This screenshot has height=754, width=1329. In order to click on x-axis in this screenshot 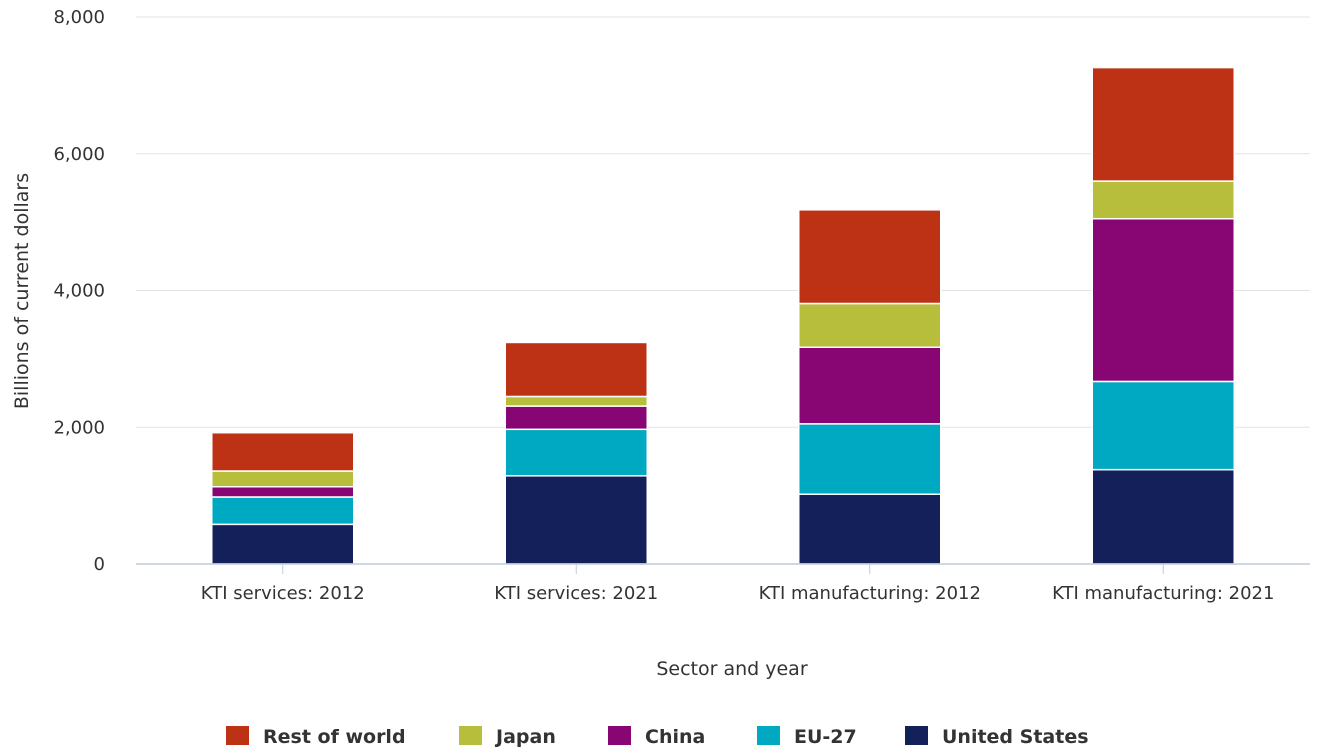, I will do `click(723, 568)`.